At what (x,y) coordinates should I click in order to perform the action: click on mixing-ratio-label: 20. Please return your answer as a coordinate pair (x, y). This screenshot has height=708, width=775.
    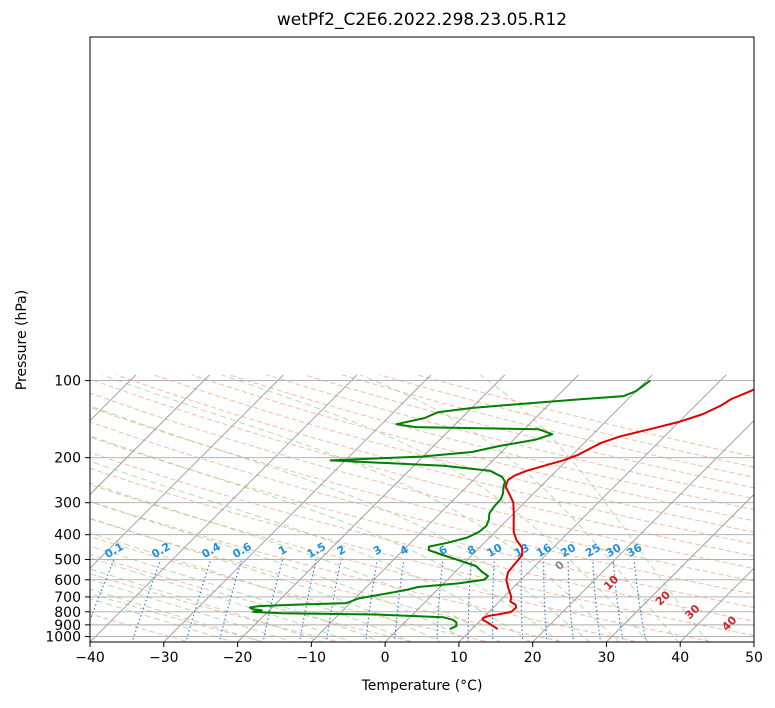
    Looking at the image, I should click on (568, 550).